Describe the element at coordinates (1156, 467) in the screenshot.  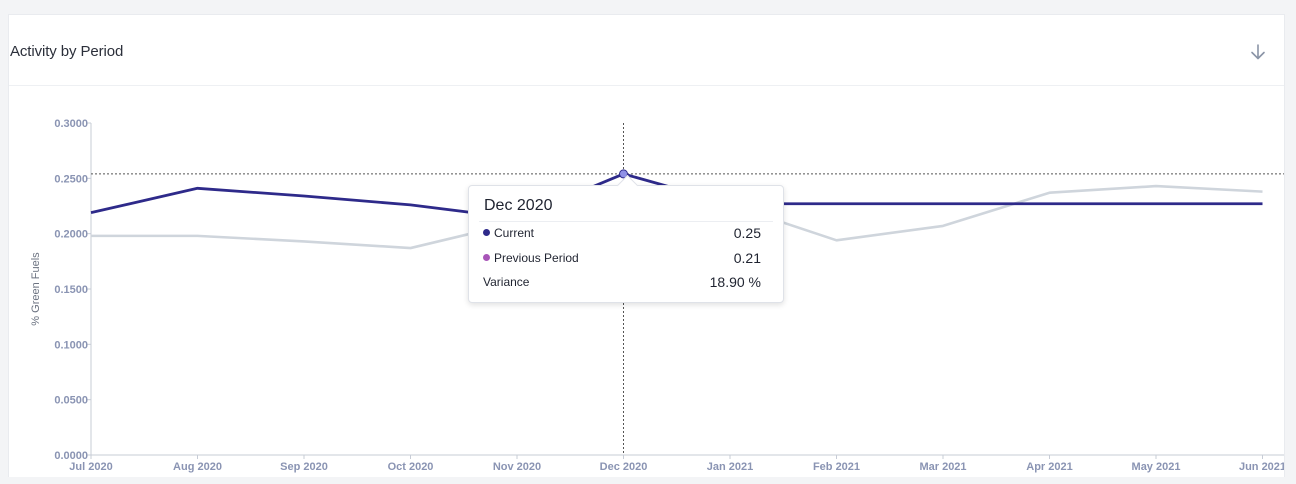
I see `x-tick-label: May 2021` at that location.